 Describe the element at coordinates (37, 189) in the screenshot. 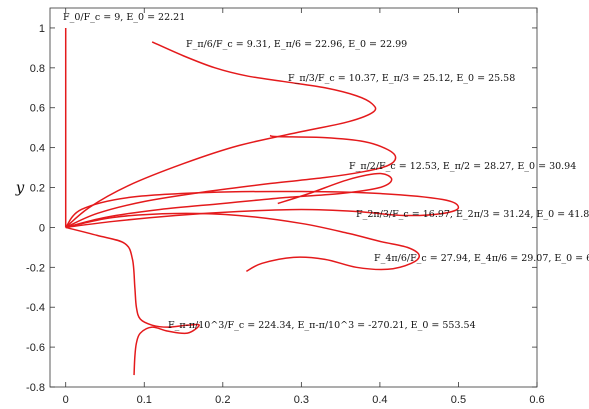

I see `y-tick-label: 0.2` at that location.